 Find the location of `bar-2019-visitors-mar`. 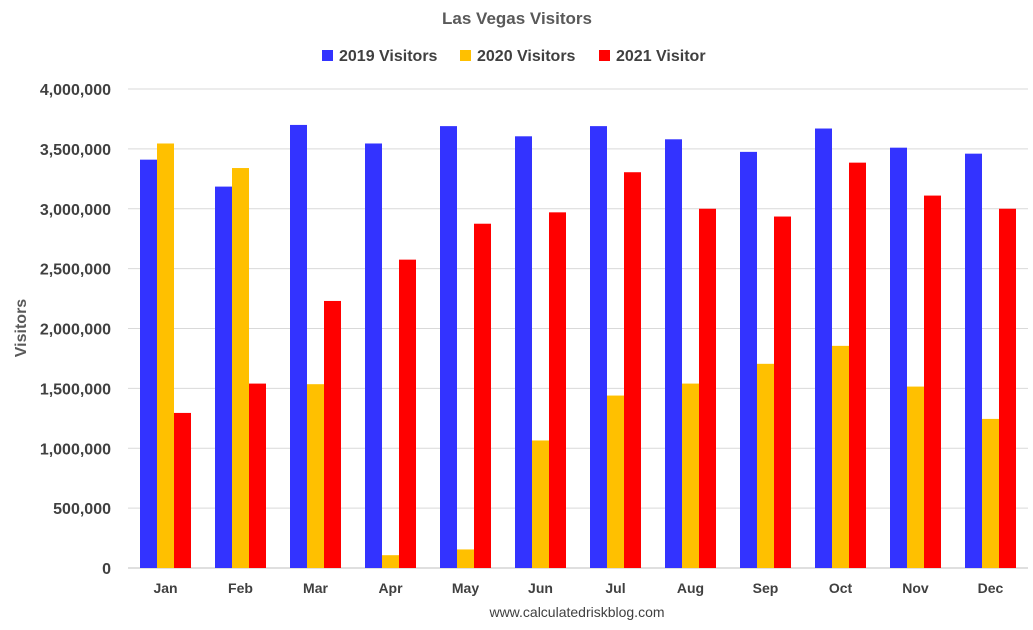

bar-2019-visitors-mar is located at coordinates (298, 346).